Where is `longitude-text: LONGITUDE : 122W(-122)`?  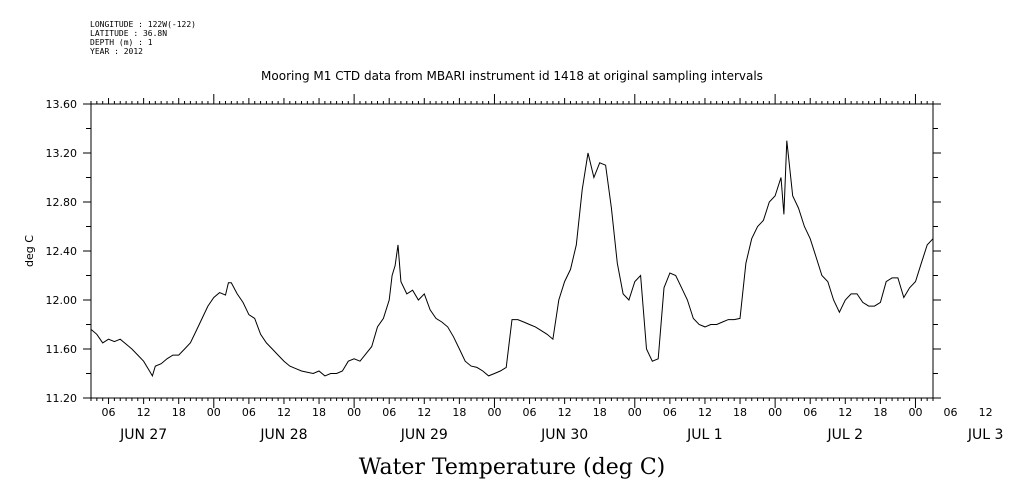 longitude-text: LONGITUDE : 122W(-122) is located at coordinates (143, 24).